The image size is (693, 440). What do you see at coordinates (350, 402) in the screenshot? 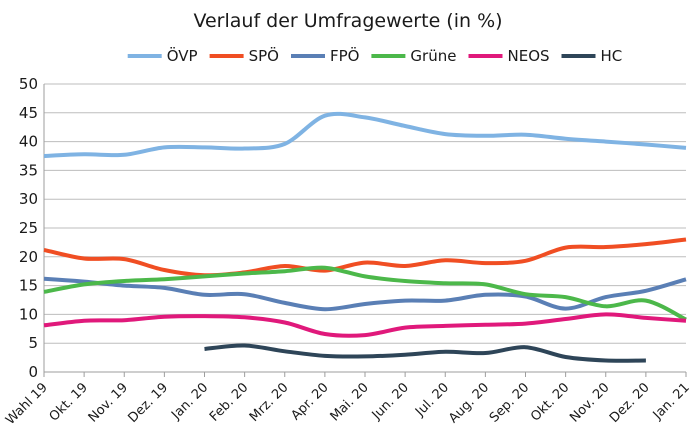
I see `x-tick-label: Mai. 20` at bounding box center [350, 402].